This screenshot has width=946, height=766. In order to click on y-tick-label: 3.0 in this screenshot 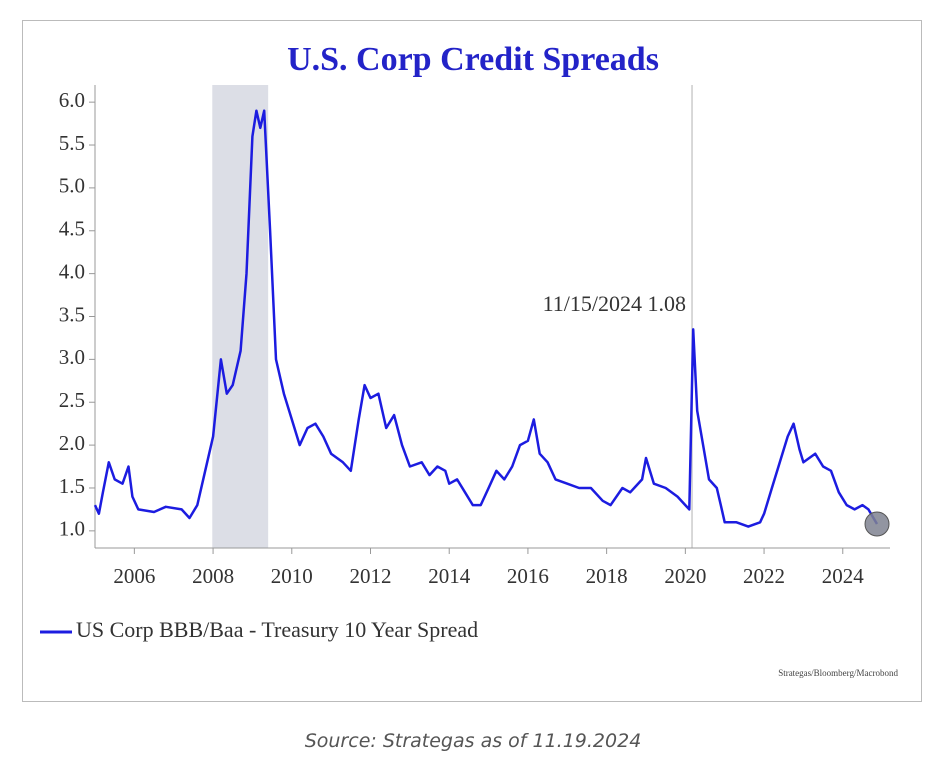, I will do `click(72, 357)`.